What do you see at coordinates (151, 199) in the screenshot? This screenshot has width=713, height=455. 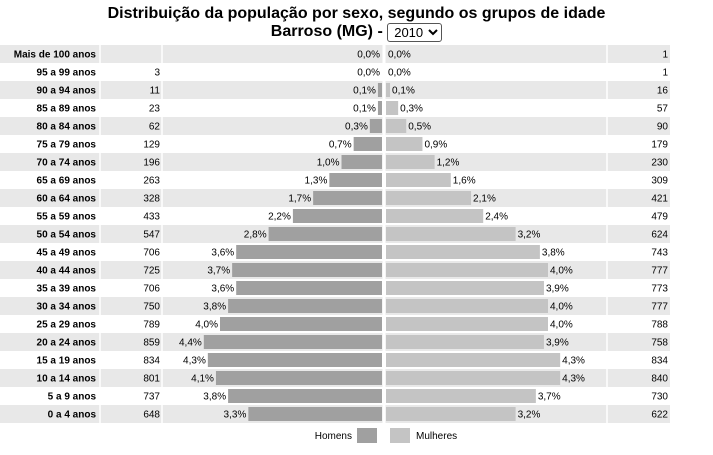 I see `men-count-label: 328` at bounding box center [151, 199].